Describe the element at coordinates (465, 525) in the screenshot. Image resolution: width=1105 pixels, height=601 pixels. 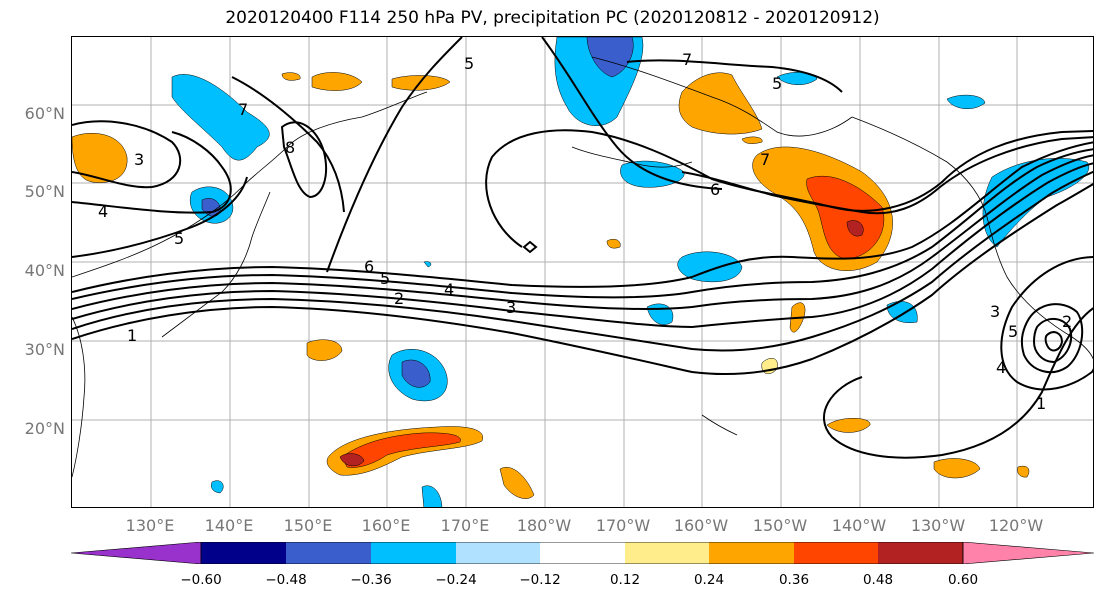
I see `lon-label-170e: 170°E` at that location.